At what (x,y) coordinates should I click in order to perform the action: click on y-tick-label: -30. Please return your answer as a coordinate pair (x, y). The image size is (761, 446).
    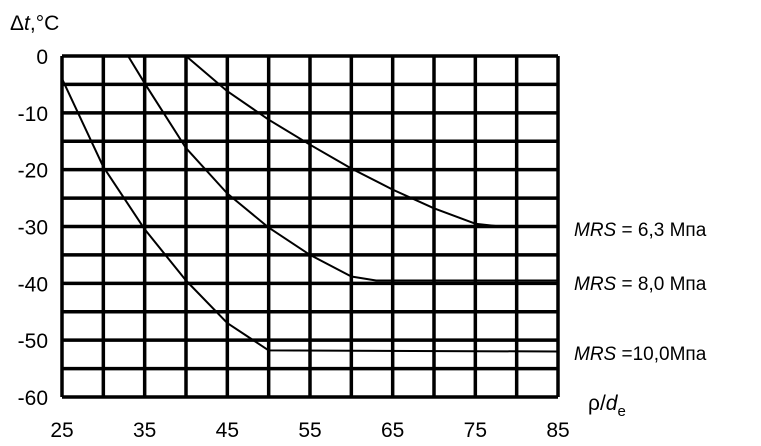
    Looking at the image, I should click on (33, 228).